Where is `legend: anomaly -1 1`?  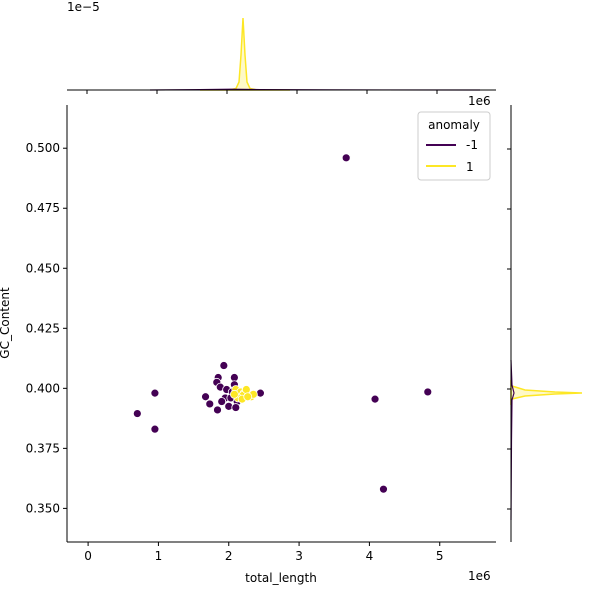
legend: anomaly -1 1 is located at coordinates (454, 146).